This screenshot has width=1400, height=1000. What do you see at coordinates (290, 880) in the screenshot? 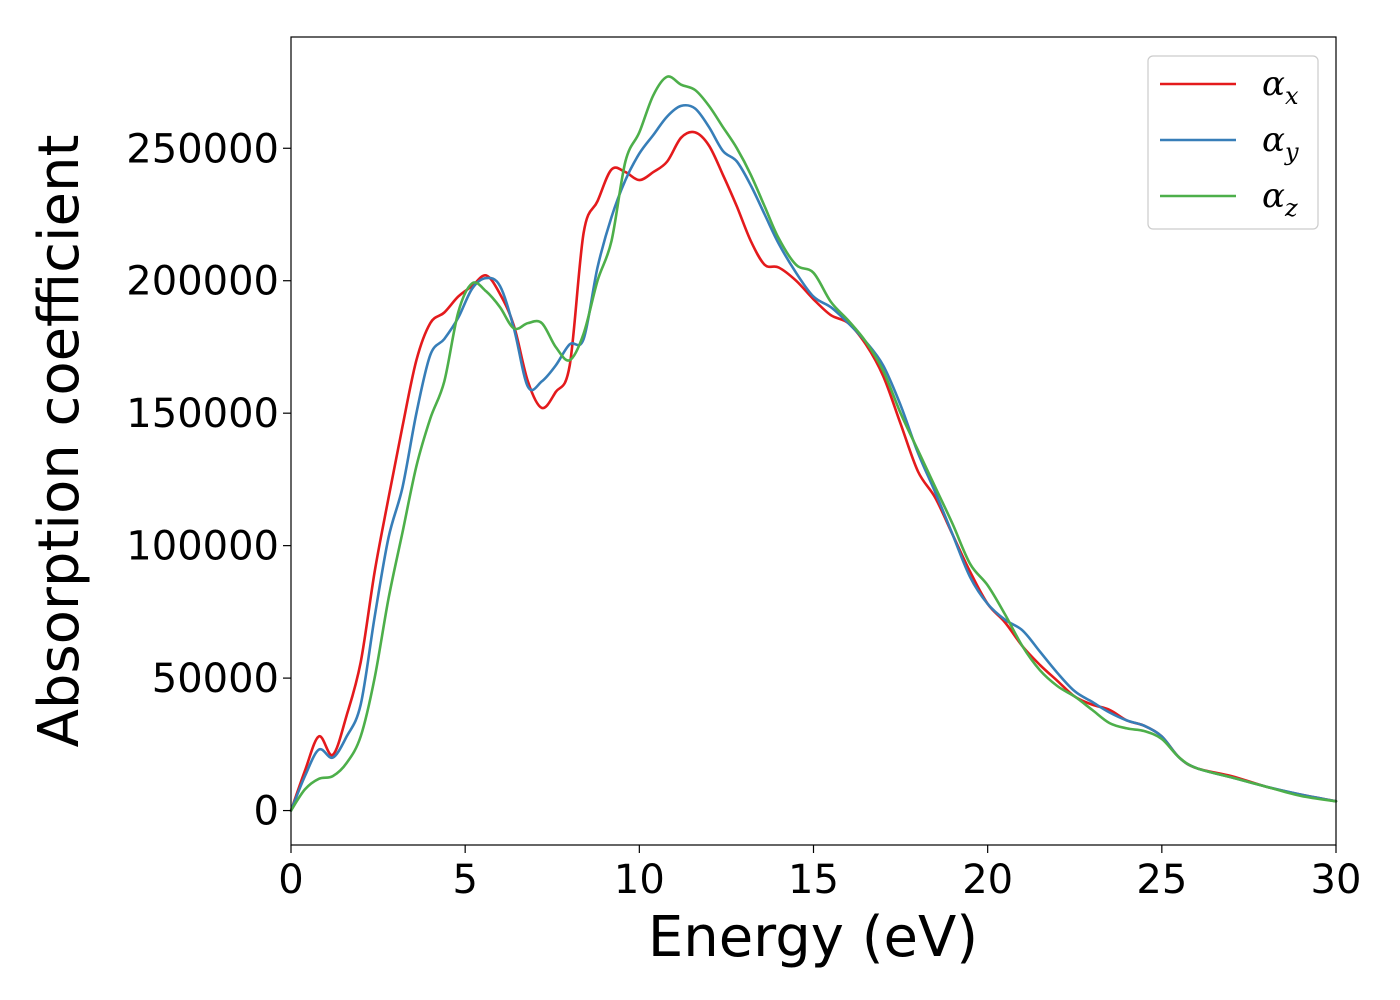
I see `x-tick-label: 0` at bounding box center [290, 880].